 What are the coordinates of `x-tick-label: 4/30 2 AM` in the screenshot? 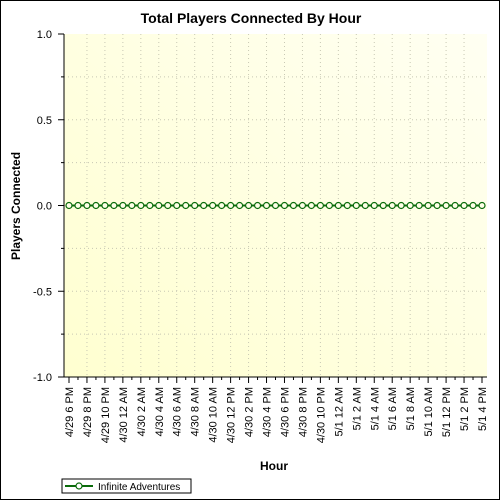 It's located at (142, 412).